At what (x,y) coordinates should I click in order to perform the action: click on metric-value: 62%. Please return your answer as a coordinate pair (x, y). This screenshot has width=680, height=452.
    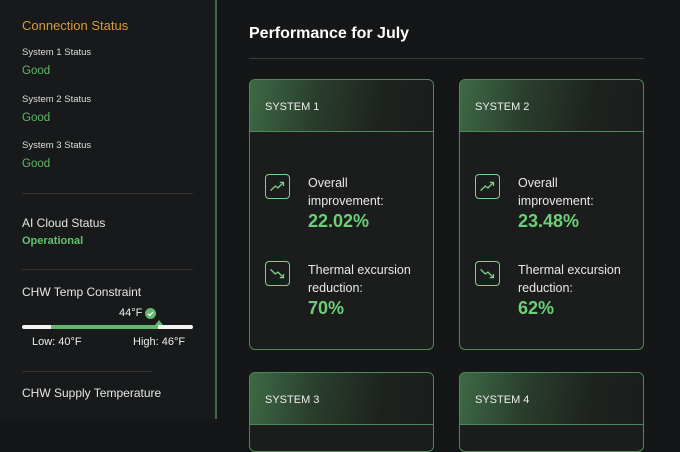
    Looking at the image, I should click on (536, 308).